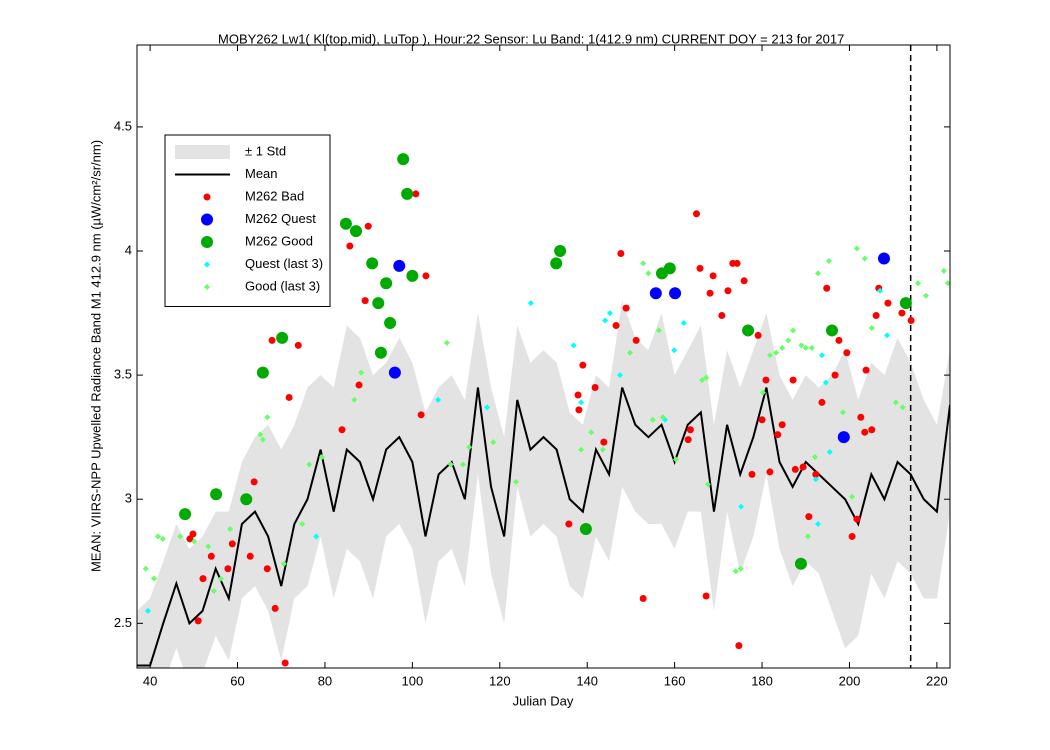  What do you see at coordinates (850, 680) in the screenshot?
I see `x-tick-label: 200` at bounding box center [850, 680].